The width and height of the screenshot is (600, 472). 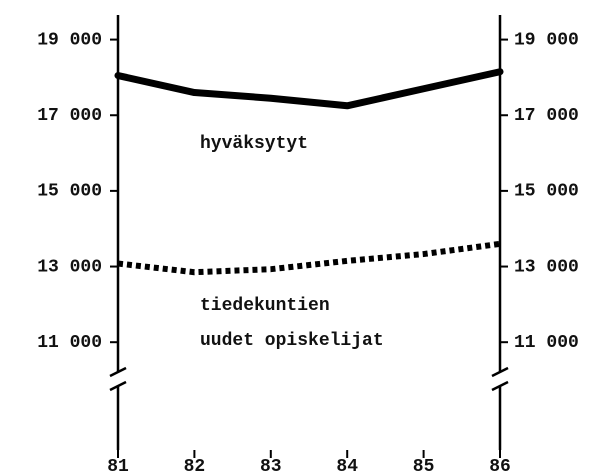 I want to click on annotation: uudet opiskelijat, so click(x=292, y=341).